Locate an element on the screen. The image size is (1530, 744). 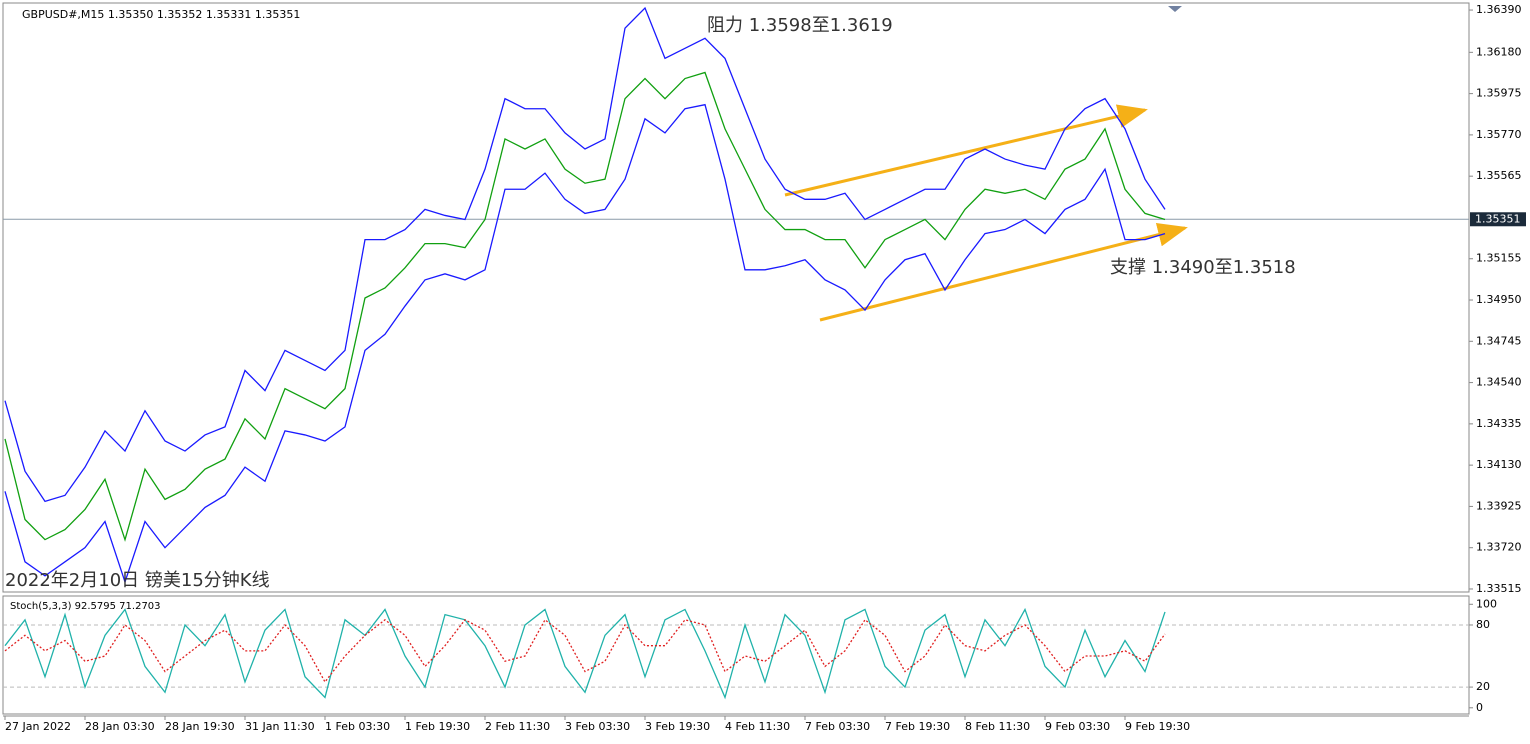
current-price-label: 1.35351 is located at coordinates (1498, 218).